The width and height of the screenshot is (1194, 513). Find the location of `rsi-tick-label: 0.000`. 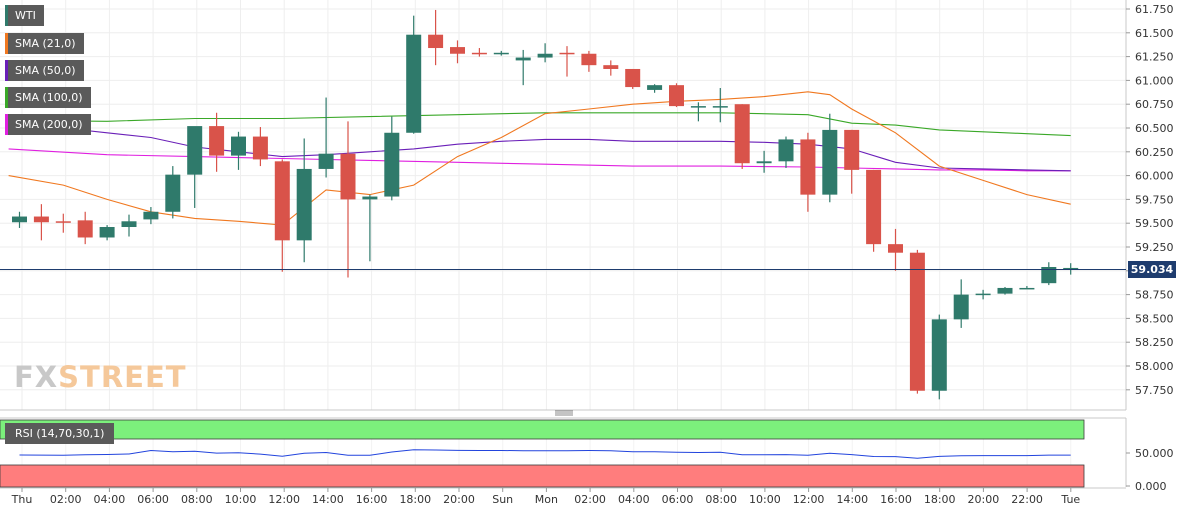

rsi-tick-label: 0.000 is located at coordinates (1151, 486).